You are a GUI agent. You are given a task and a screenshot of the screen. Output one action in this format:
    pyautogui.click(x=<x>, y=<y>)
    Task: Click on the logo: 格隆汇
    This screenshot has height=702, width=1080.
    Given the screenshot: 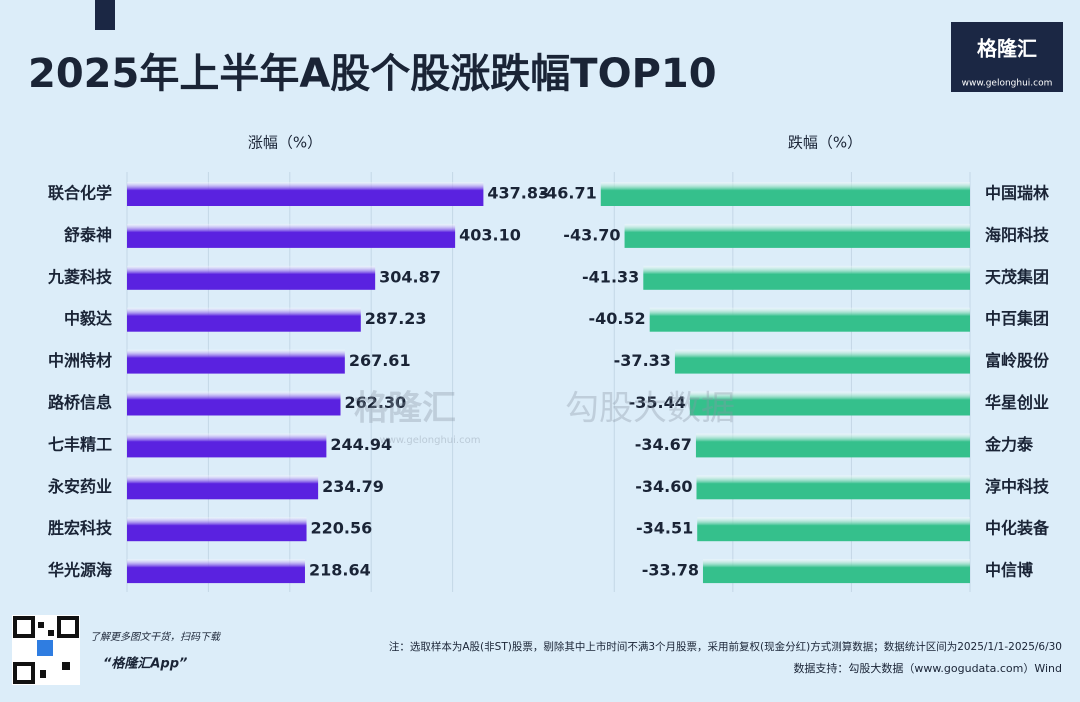 What is the action you would take?
    pyautogui.click(x=1007, y=49)
    